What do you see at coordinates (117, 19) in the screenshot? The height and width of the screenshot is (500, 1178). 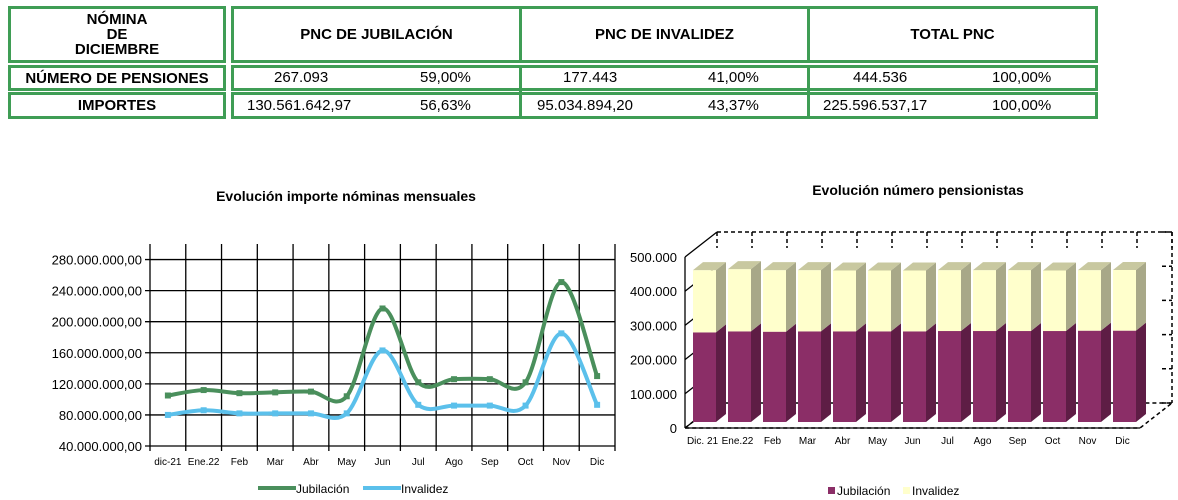 I see `corner-line: NÓMINA` at bounding box center [117, 19].